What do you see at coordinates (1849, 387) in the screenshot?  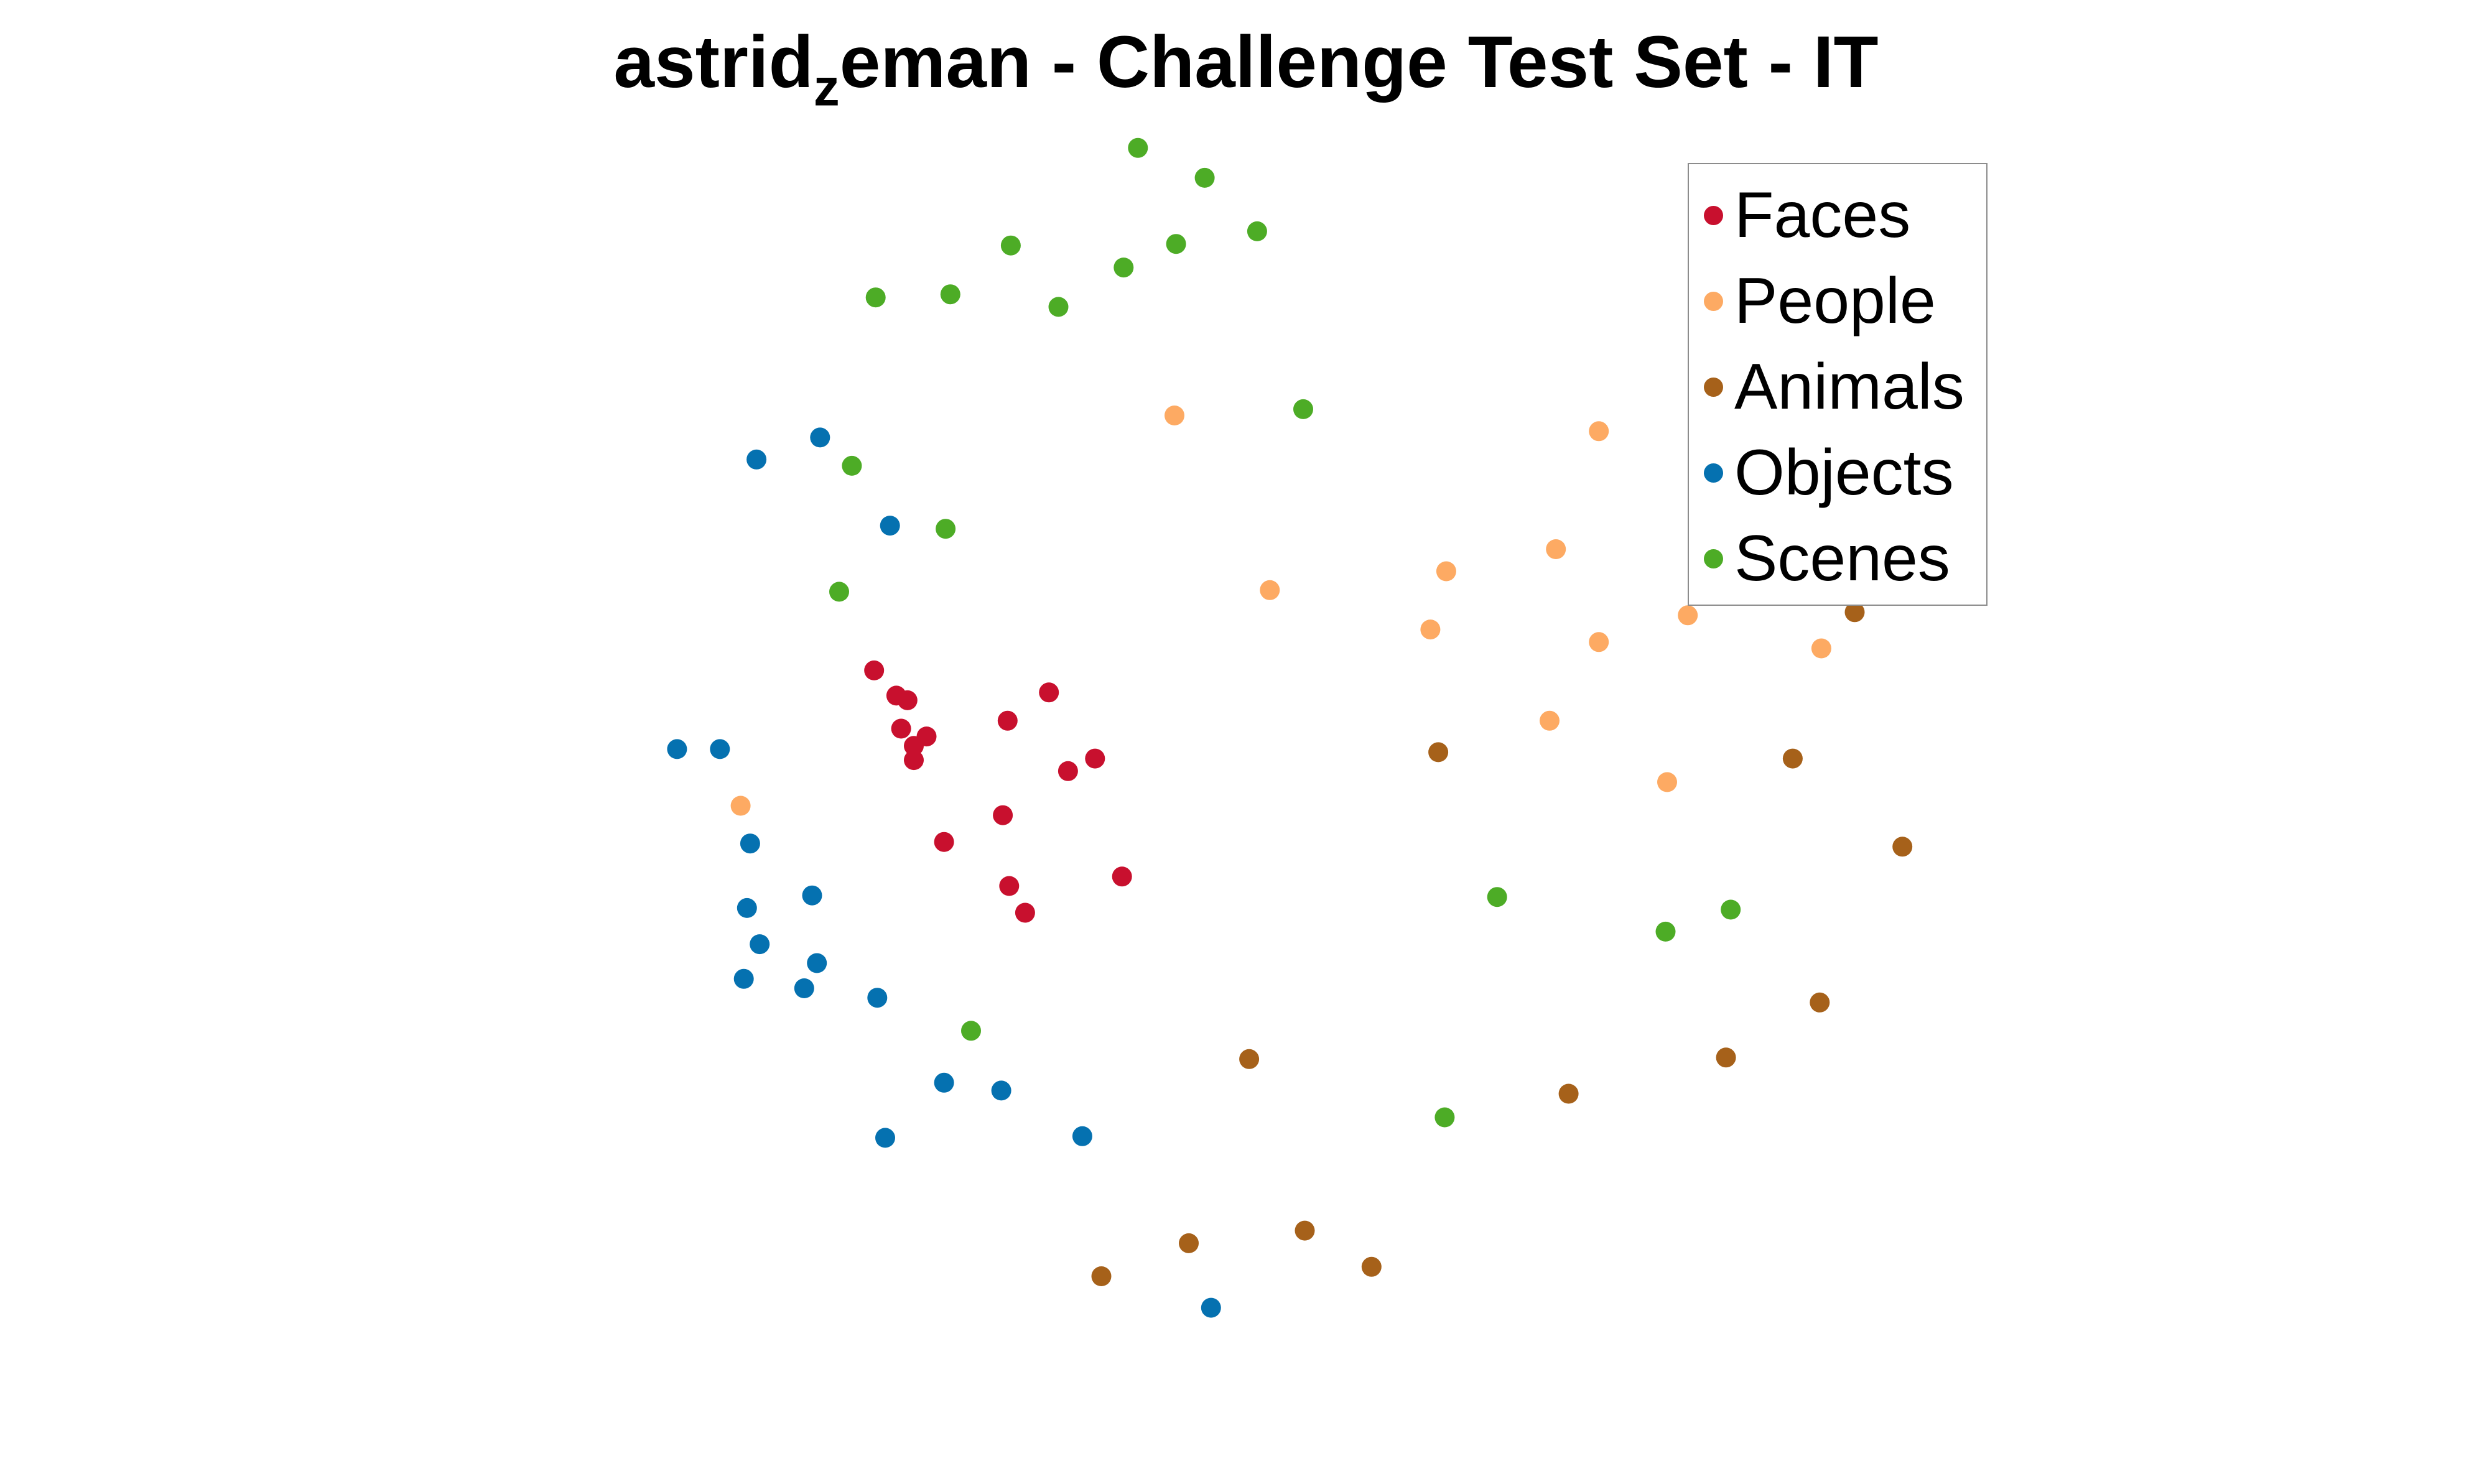 I see `legend-label-animals: Animals` at bounding box center [1849, 387].